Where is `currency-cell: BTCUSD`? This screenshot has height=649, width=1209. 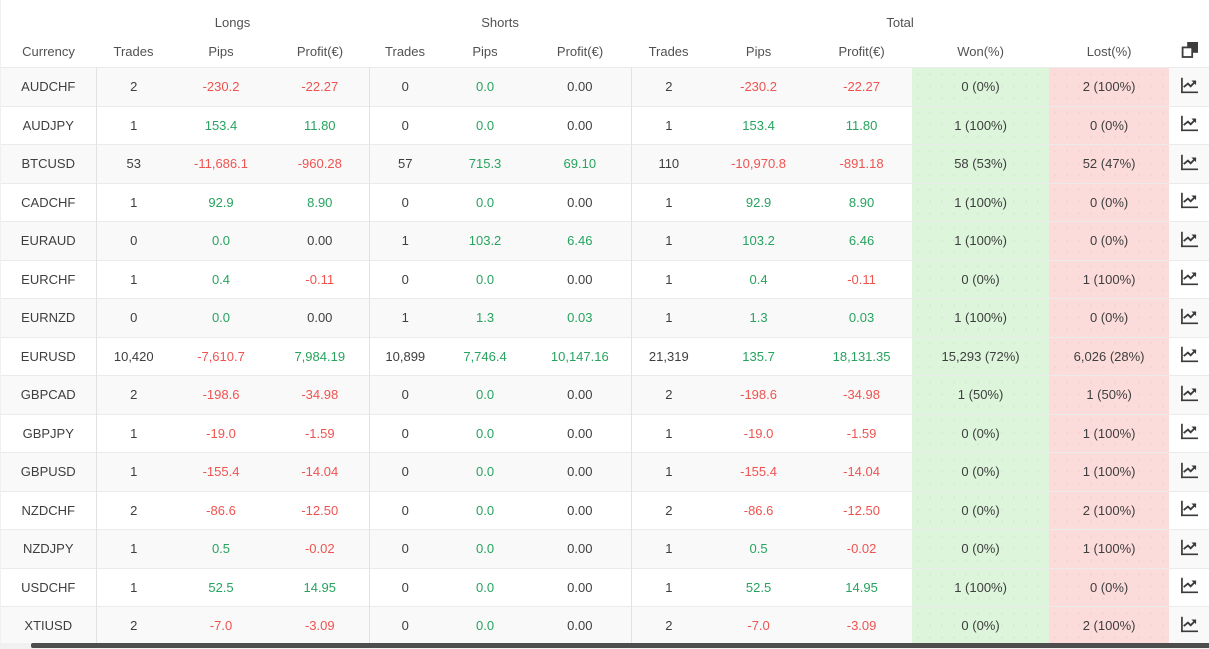
currency-cell: BTCUSD is located at coordinates (49, 163).